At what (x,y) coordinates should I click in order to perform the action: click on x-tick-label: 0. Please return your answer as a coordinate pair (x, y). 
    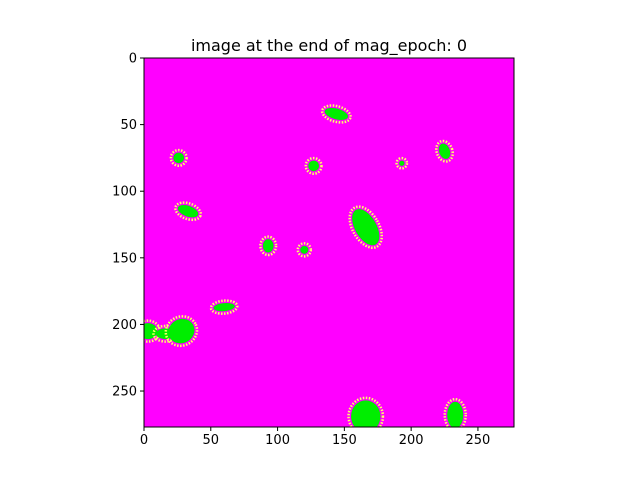
    Looking at the image, I should click on (144, 440).